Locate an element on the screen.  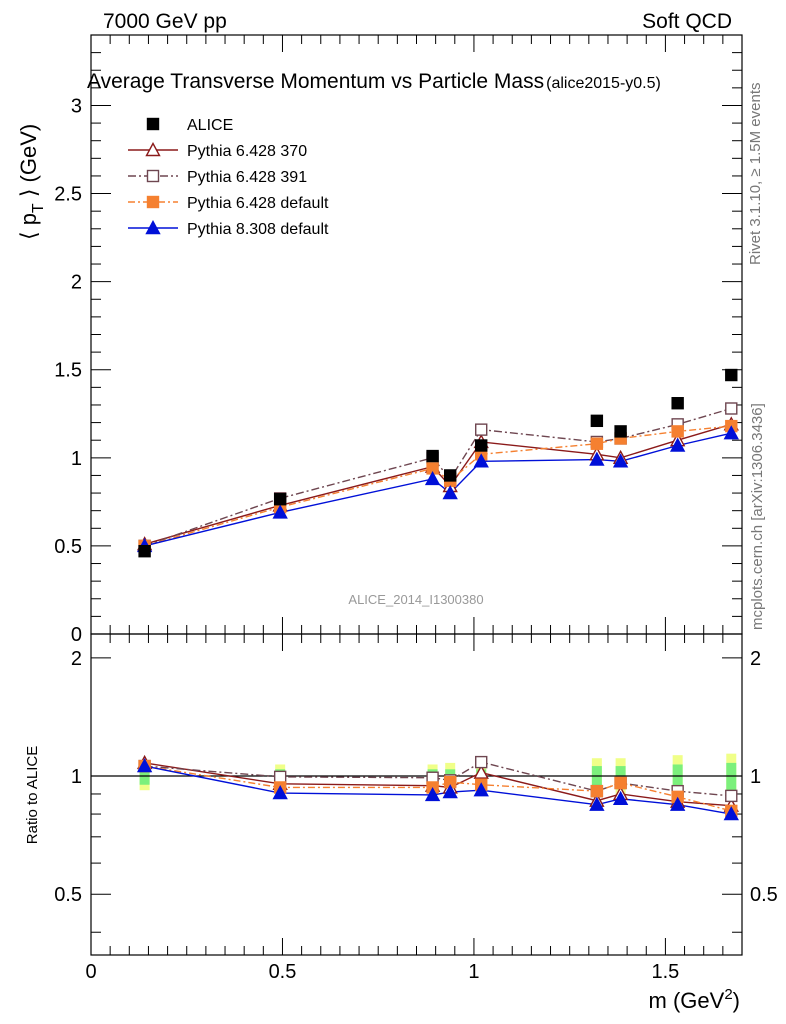
y-axis-label-sub: T is located at coordinates (38, 208).